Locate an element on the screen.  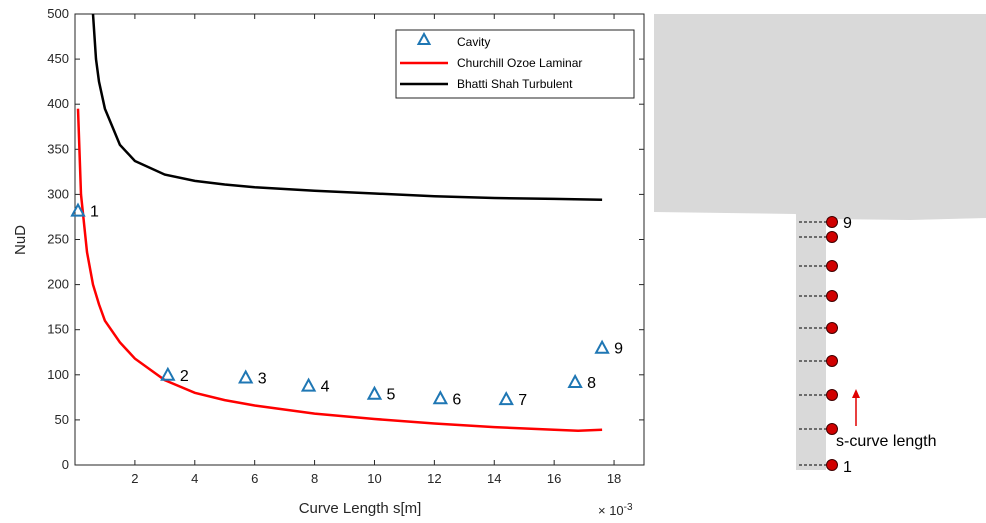
cavity-point-label: 5 is located at coordinates (390, 395).